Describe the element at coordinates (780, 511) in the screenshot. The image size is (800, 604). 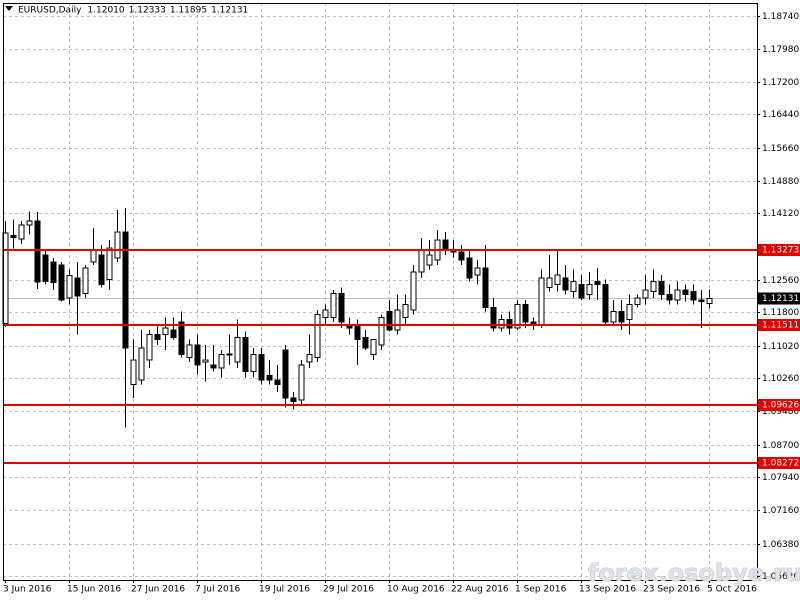
I see `y-tick-label: 1.07160` at that location.